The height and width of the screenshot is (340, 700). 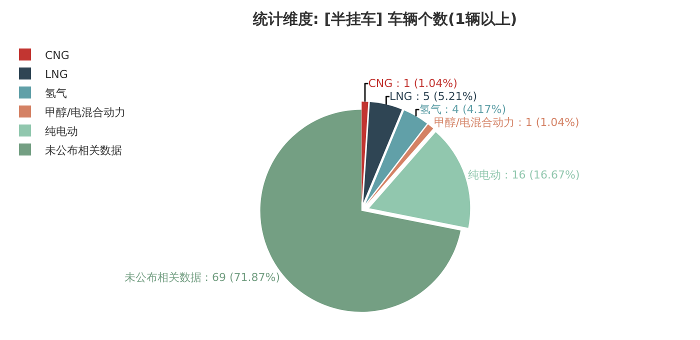 What do you see at coordinates (57, 55) in the screenshot?
I see `legend-label: CNG` at bounding box center [57, 55].